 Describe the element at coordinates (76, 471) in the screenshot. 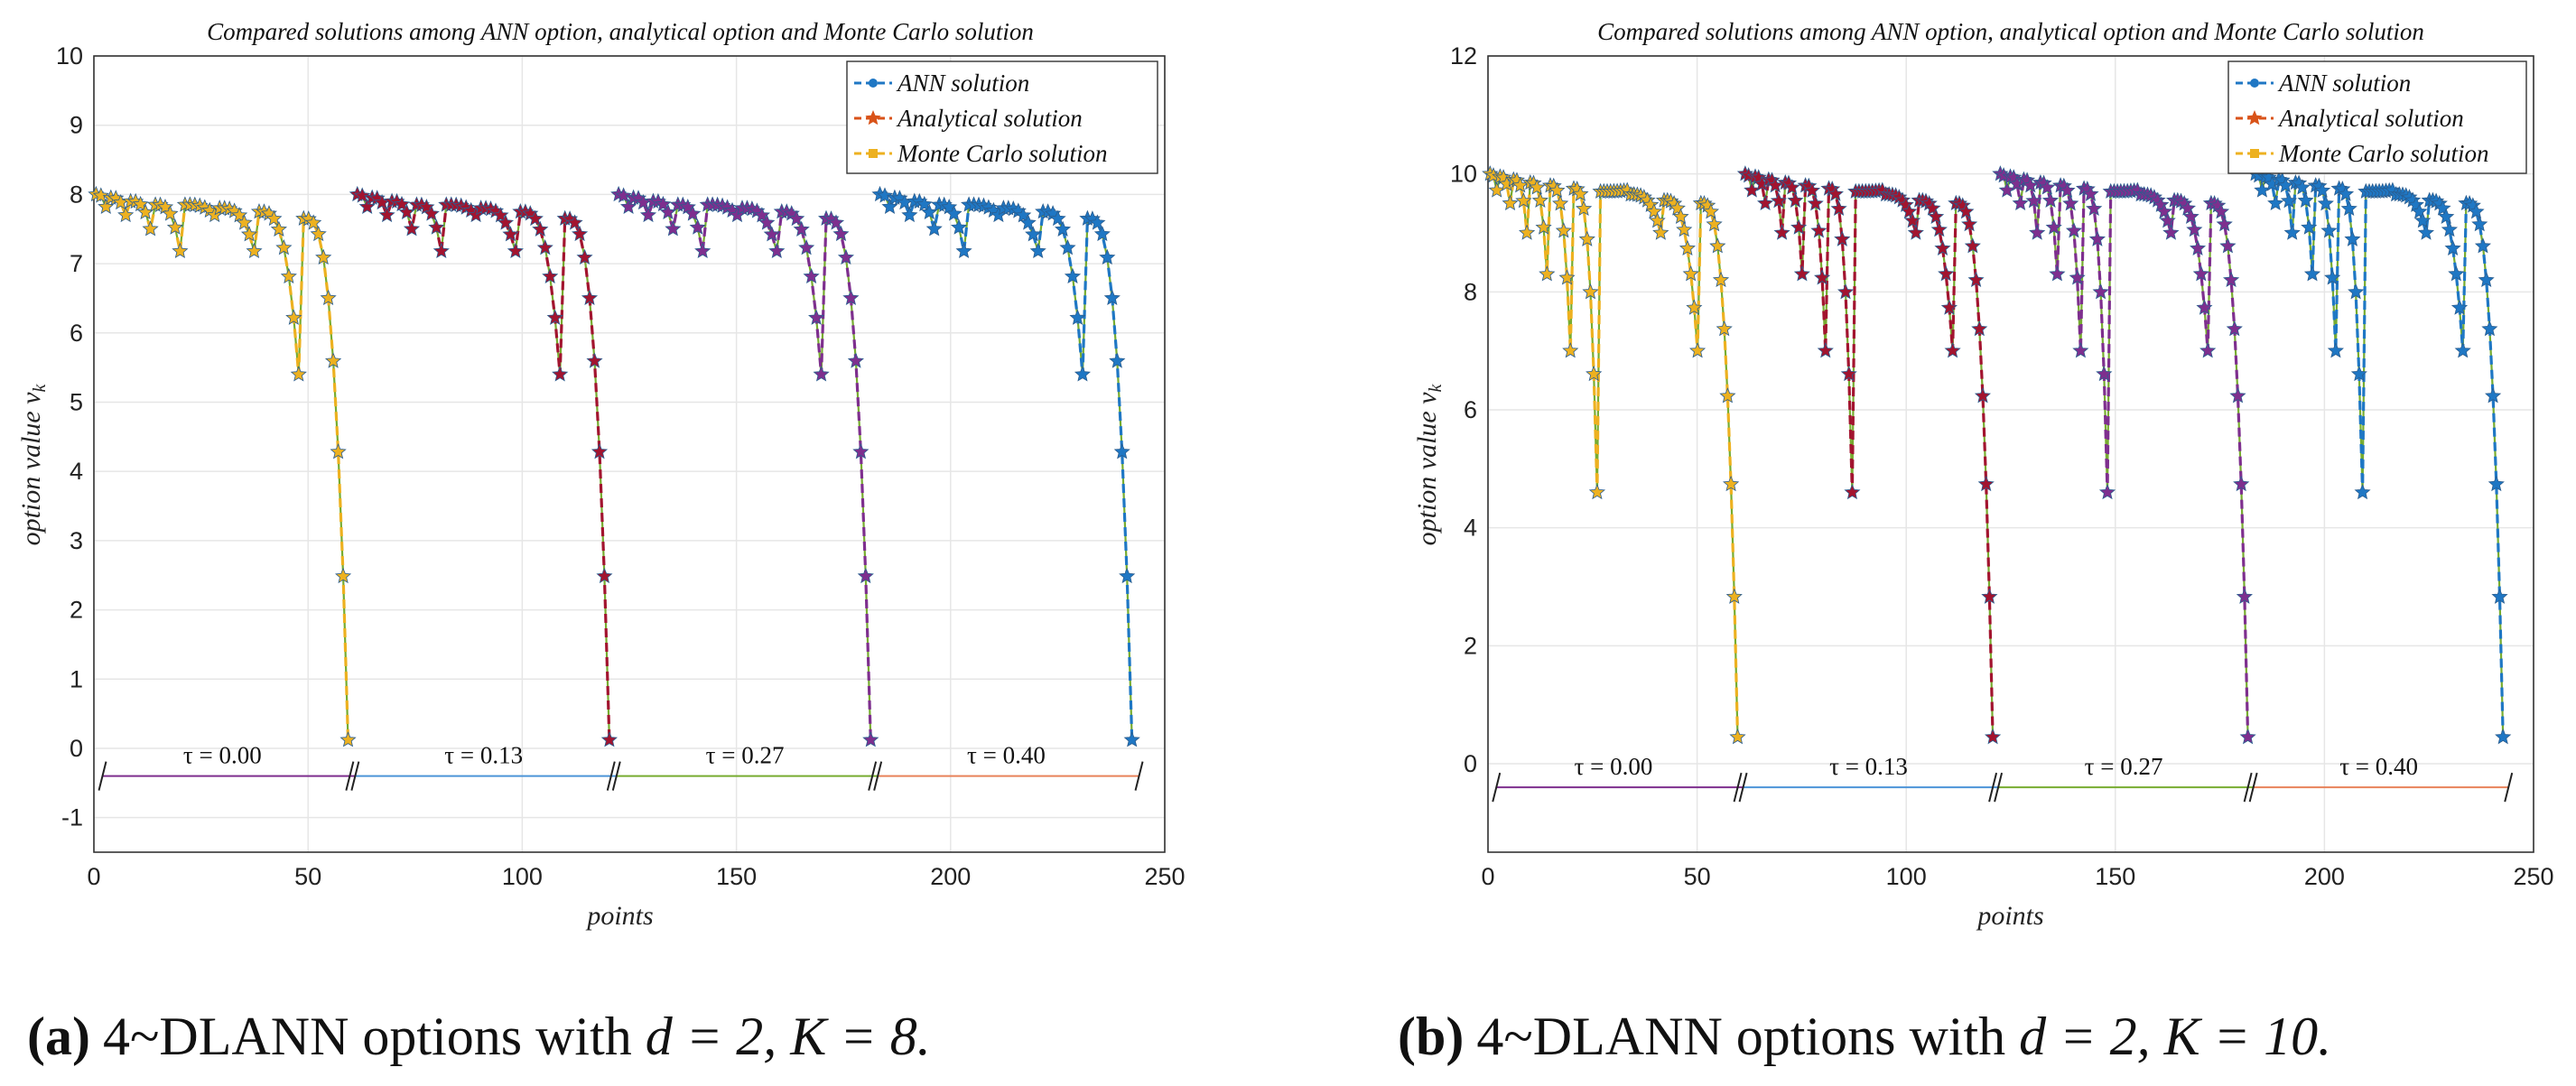

I see `y-tick-label-a: 4` at that location.